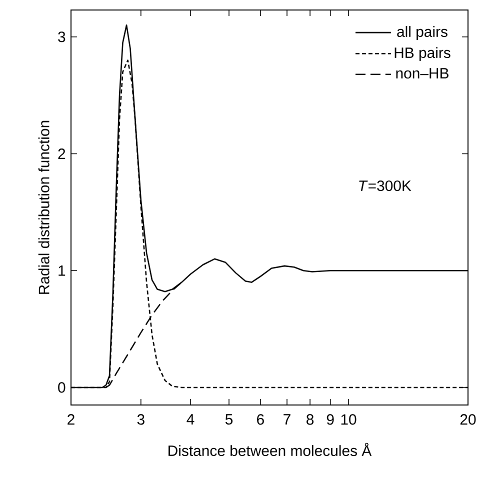 The width and height of the screenshot is (485, 484). I want to click on x-tick-label: 6, so click(260, 419).